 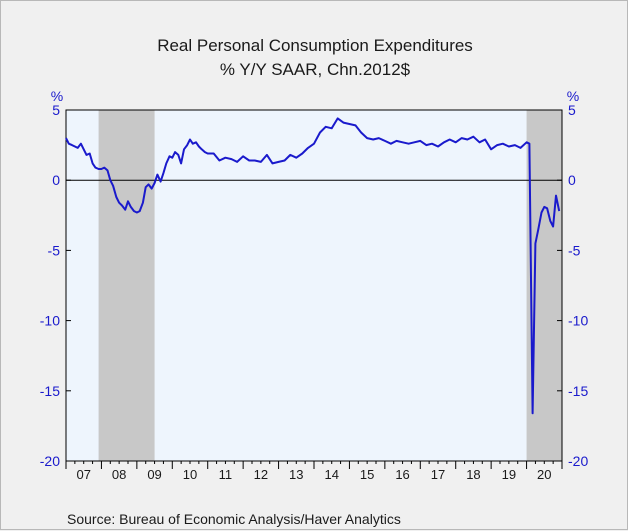 I want to click on x-tick-label: 19, so click(x=509, y=474).